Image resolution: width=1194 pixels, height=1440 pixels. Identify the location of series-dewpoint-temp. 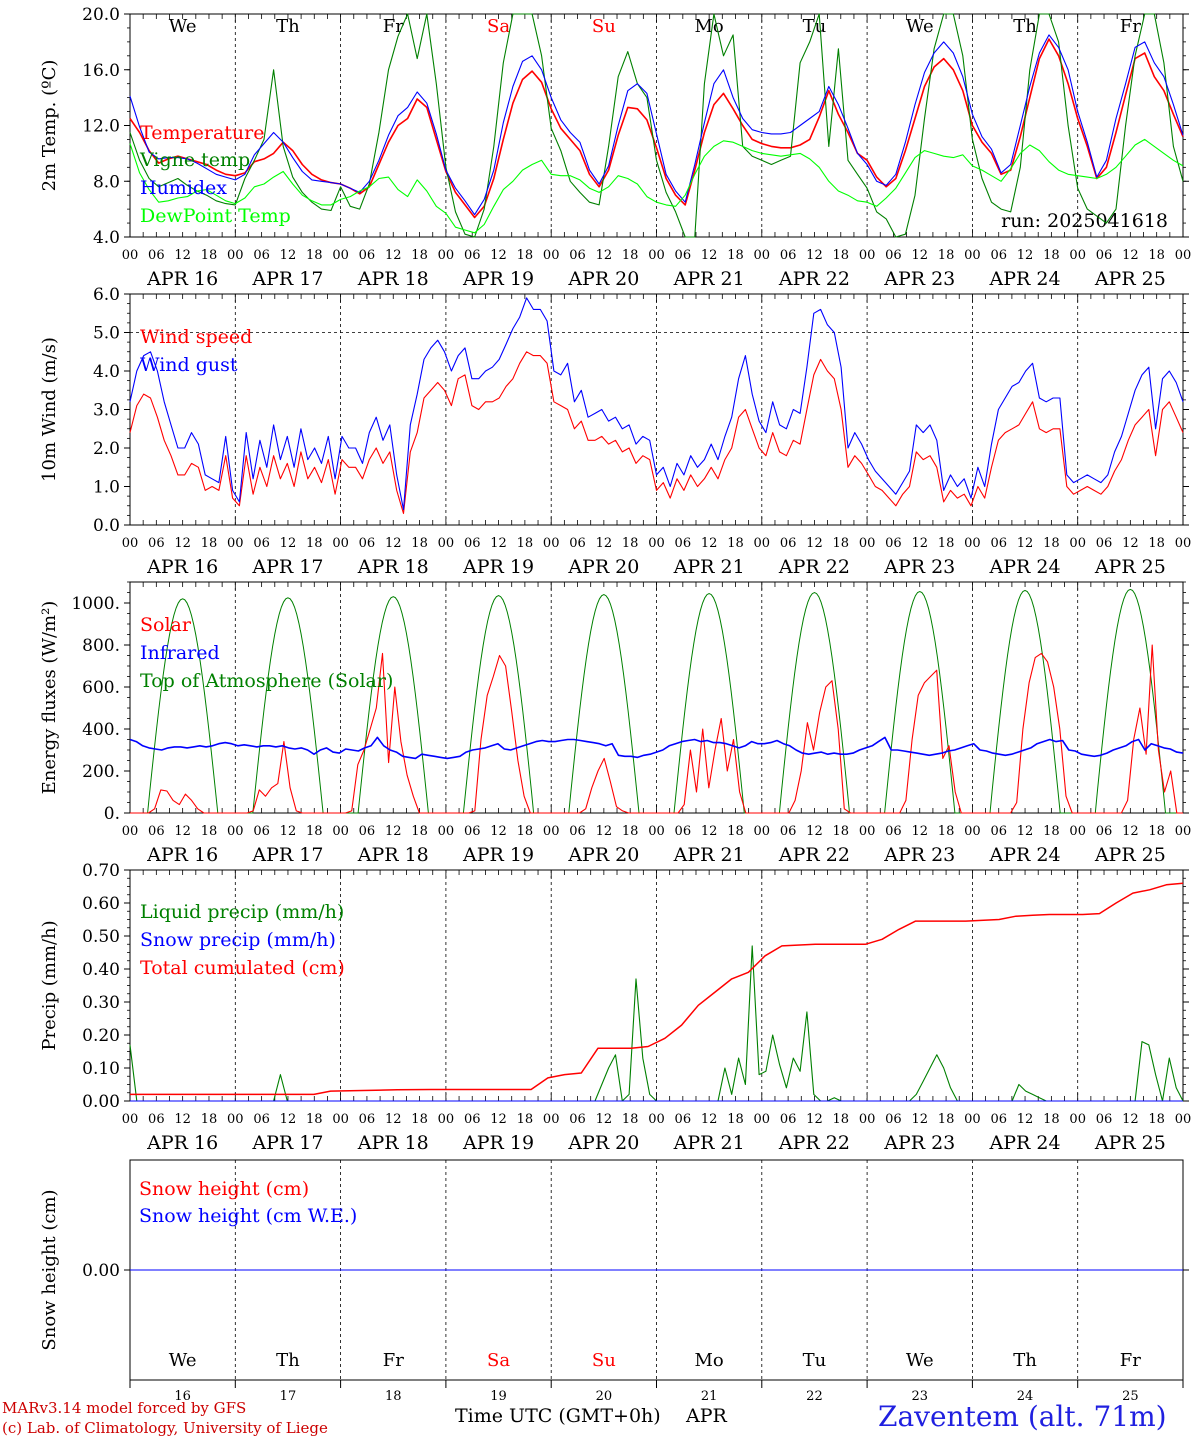
(656, 186).